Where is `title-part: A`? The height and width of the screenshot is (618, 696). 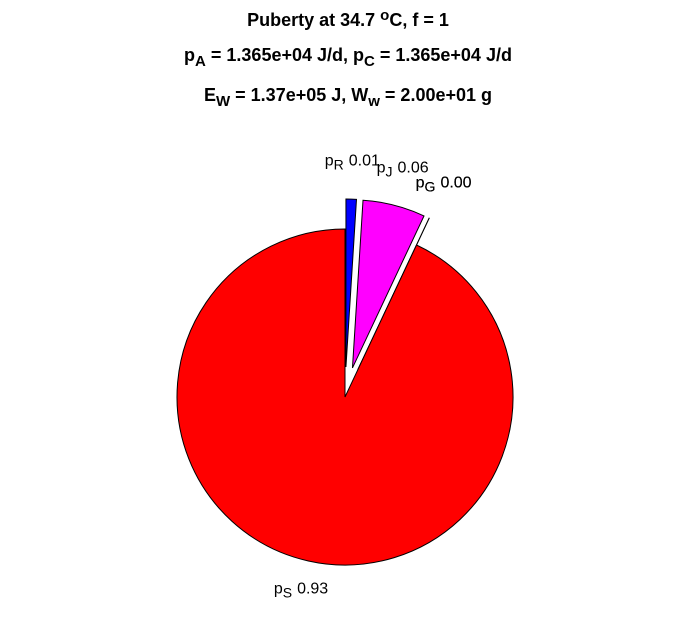
title-part: A is located at coordinates (200, 61).